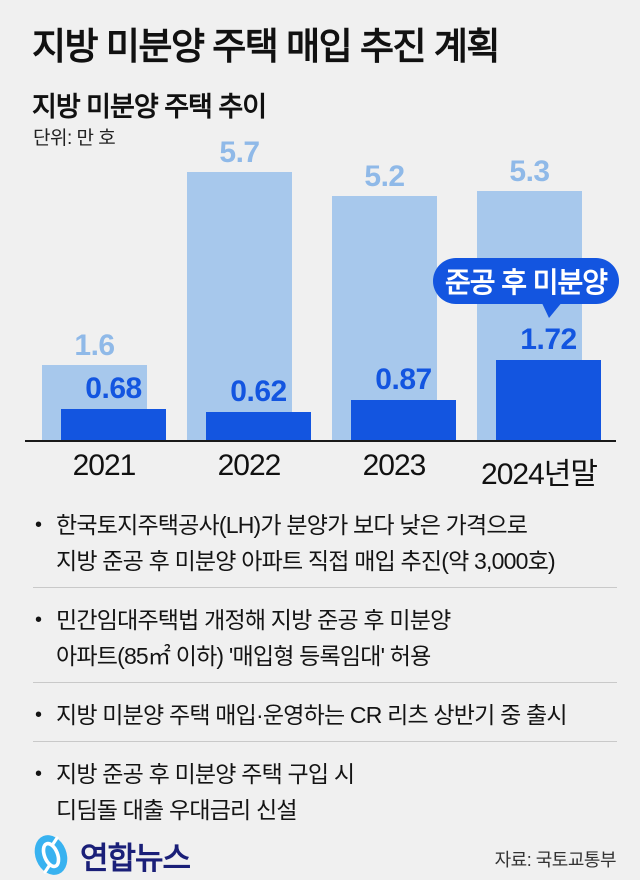 The height and width of the screenshot is (880, 640). Describe the element at coordinates (74, 138) in the screenshot. I see `chart-unit-label: 단위: 만 호` at that location.